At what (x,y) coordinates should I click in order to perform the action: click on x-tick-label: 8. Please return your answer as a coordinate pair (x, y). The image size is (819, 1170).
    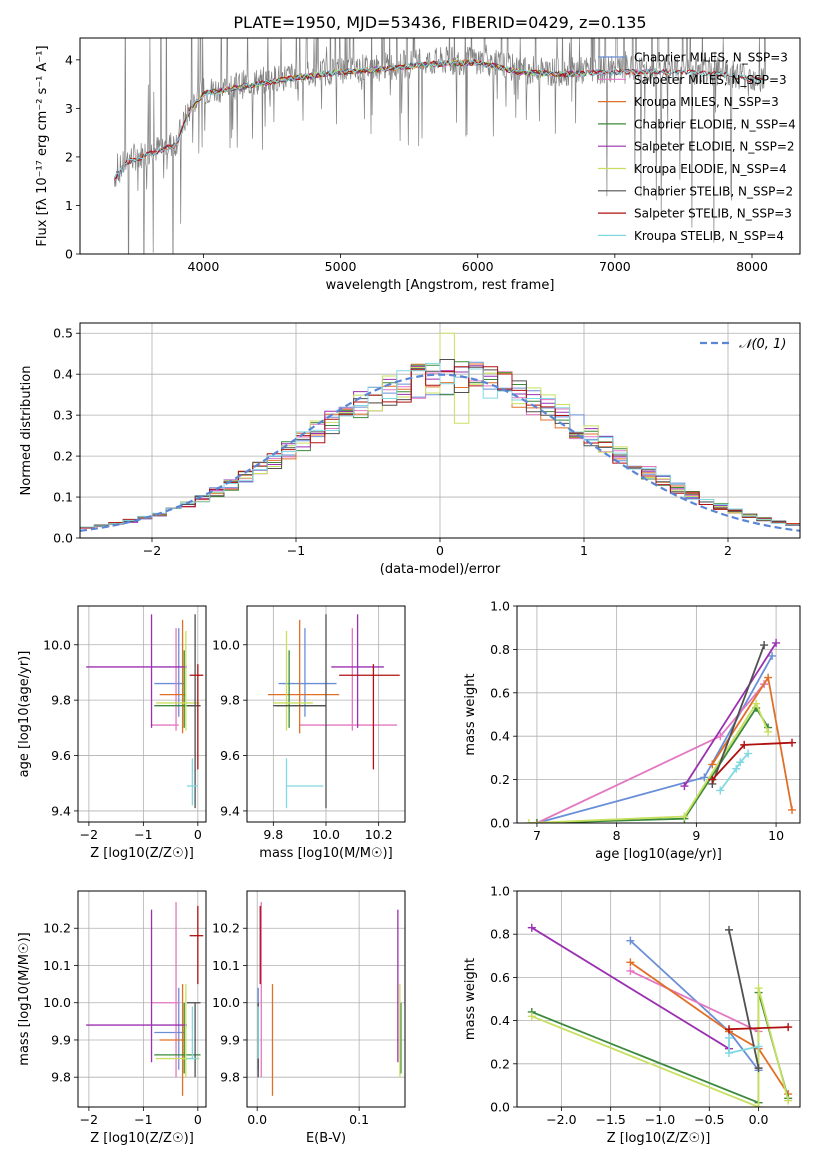
    Looking at the image, I should click on (617, 835).